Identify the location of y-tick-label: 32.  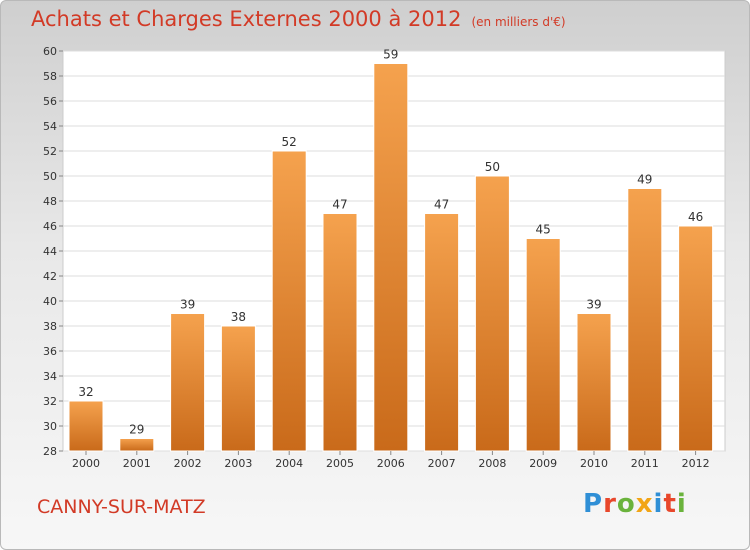
(50, 401).